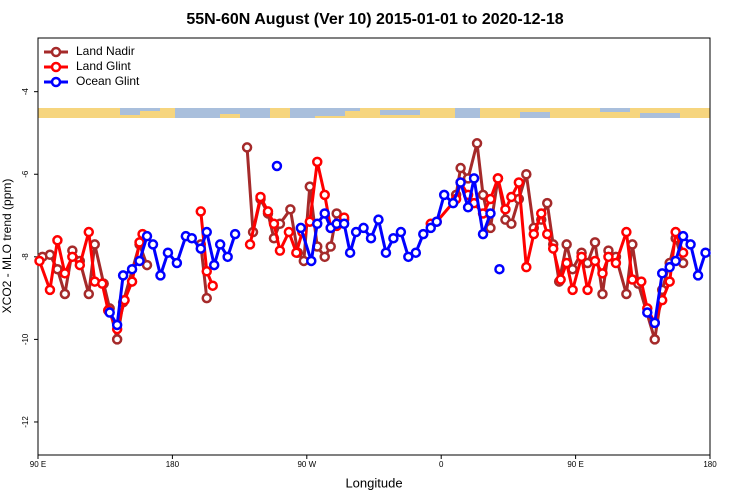 The height and width of the screenshot is (500, 750). I want to click on map-land, so click(374, 113).